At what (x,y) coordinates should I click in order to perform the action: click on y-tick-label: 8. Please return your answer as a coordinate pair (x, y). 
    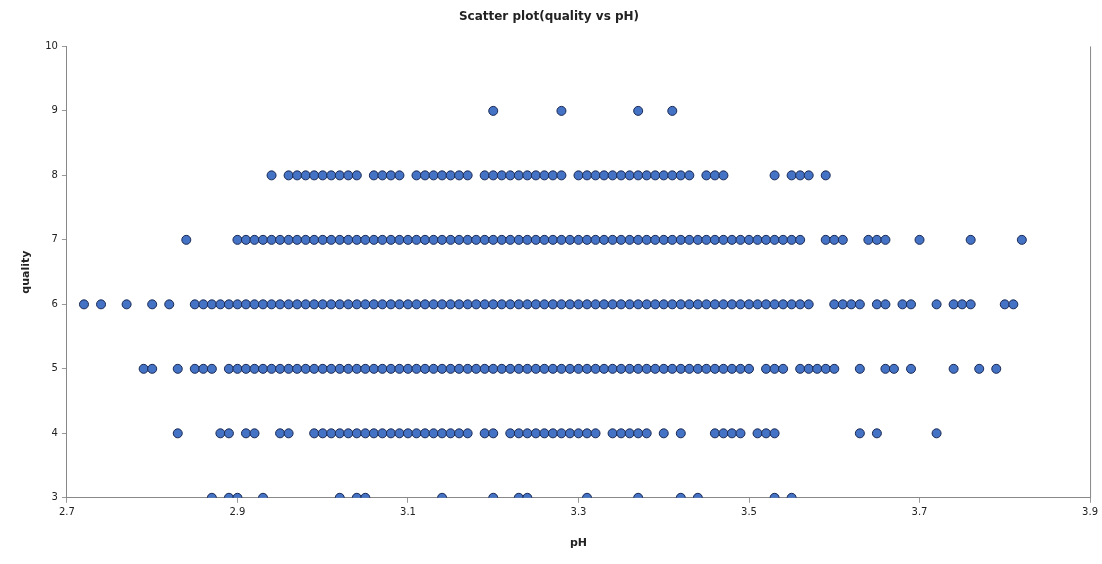
    Looking at the image, I should click on (54, 174).